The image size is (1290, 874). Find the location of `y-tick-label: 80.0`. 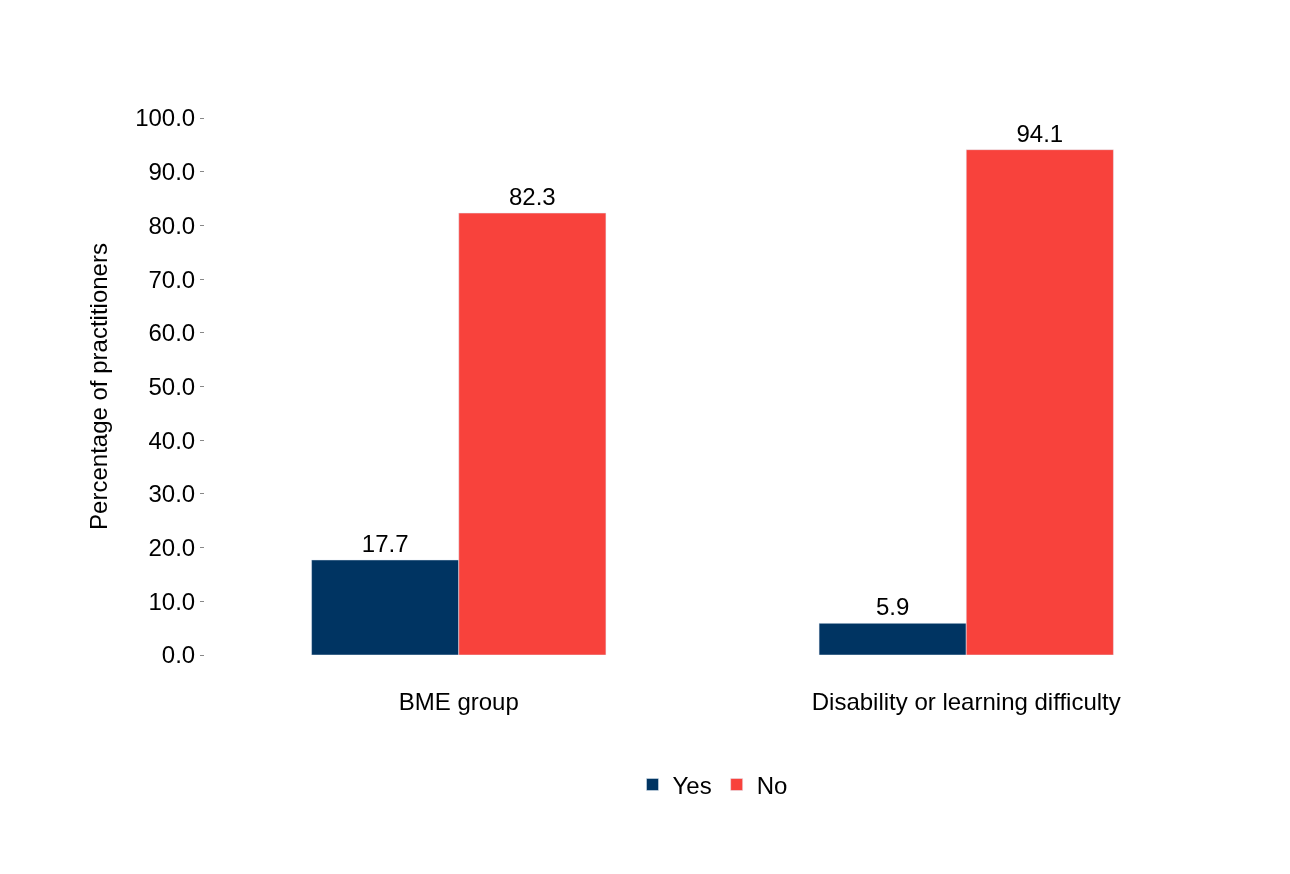

y-tick-label: 80.0 is located at coordinates (172, 225).